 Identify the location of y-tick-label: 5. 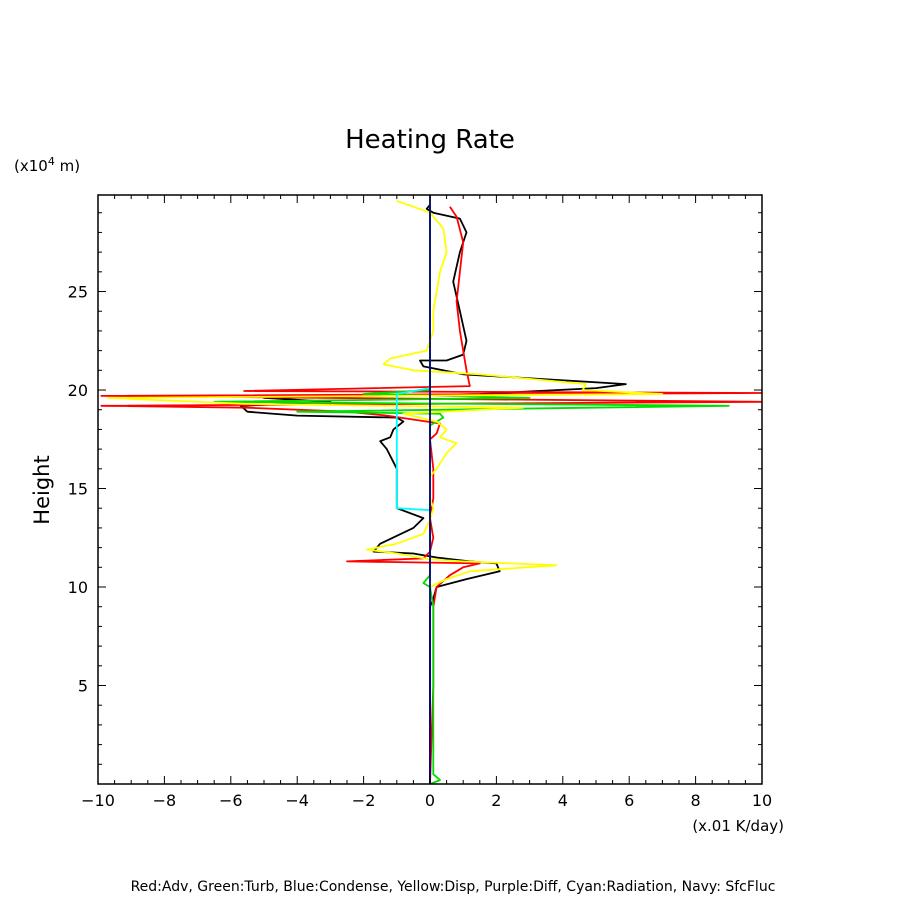
(83, 686).